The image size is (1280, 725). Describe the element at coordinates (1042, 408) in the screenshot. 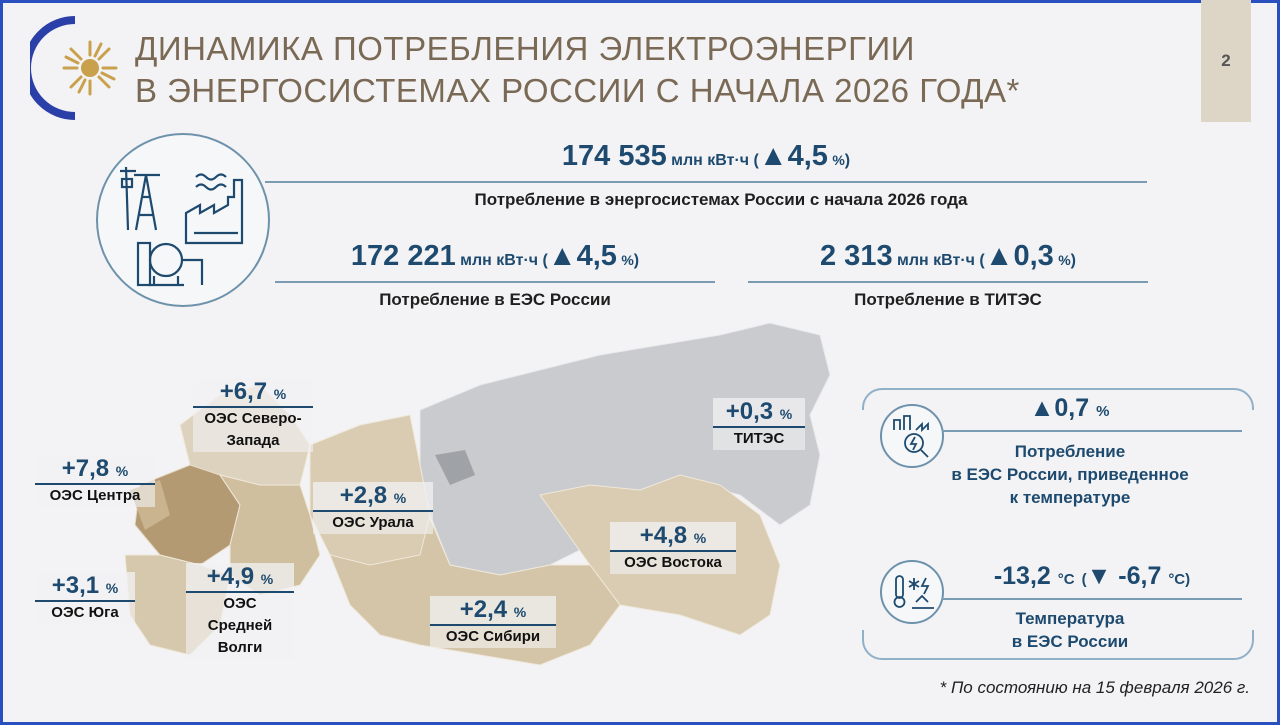

I see `adjusted-arrow-up-icon: ▲` at that location.